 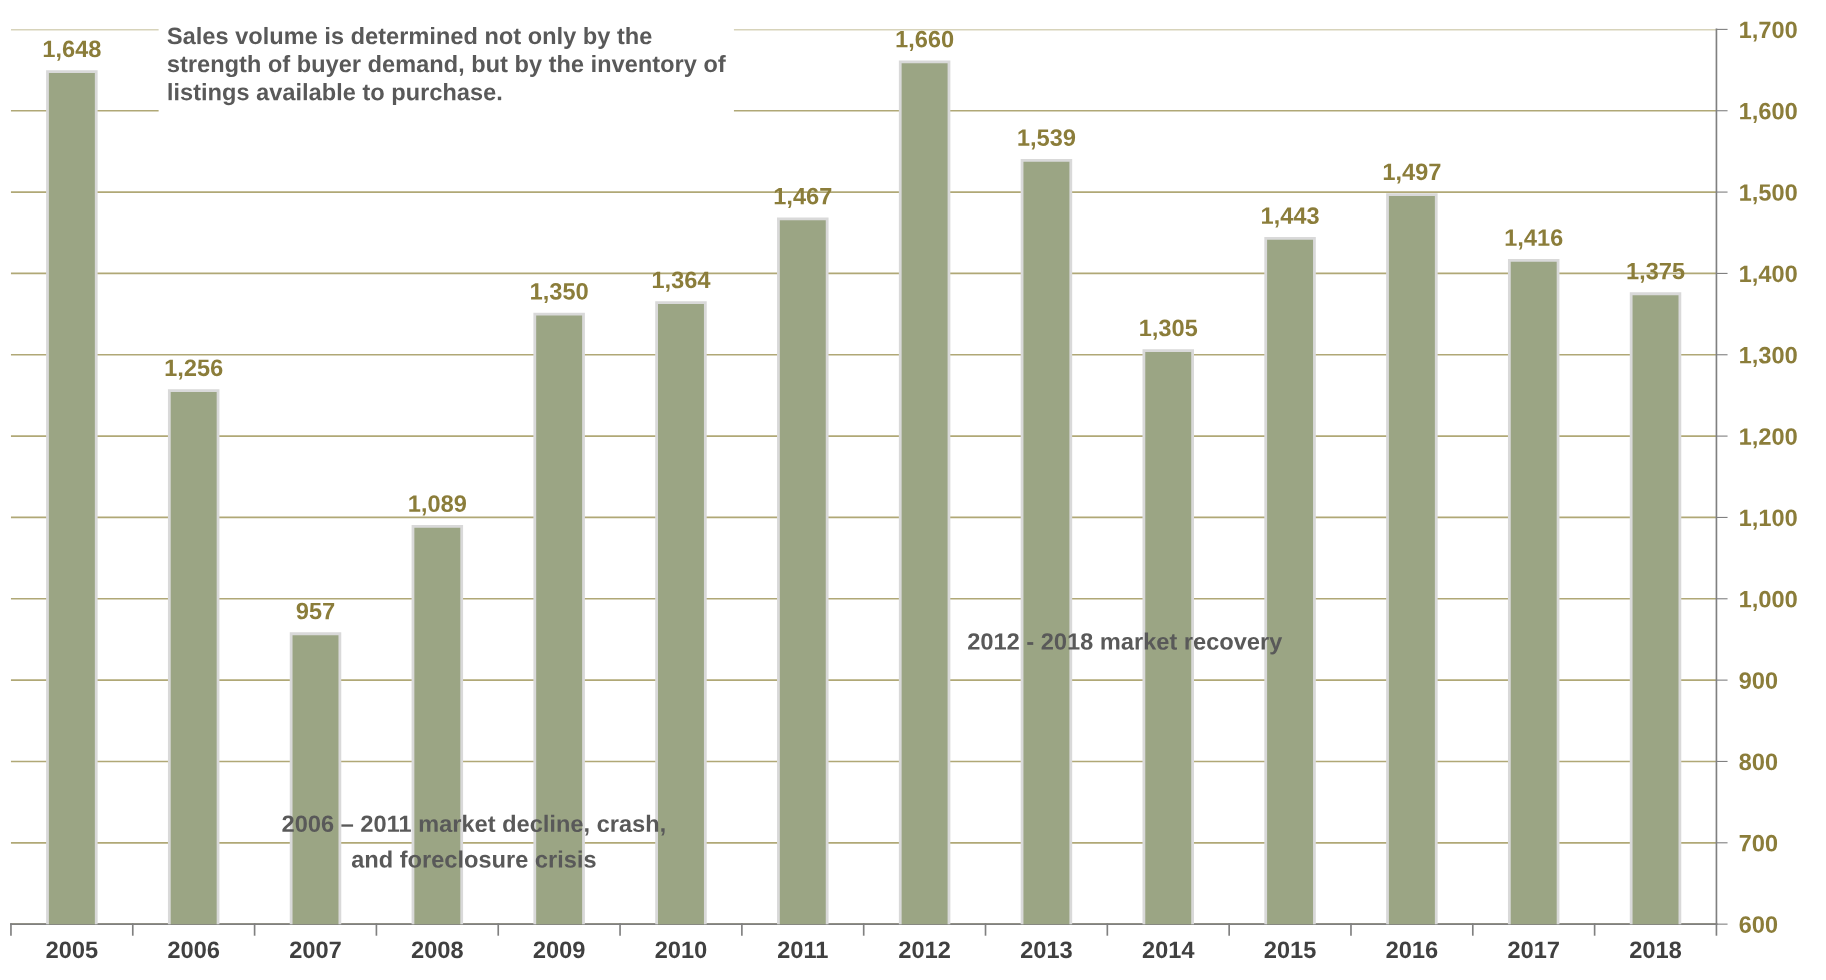 I want to click on x-tick-label: 2018, so click(x=1656, y=950).